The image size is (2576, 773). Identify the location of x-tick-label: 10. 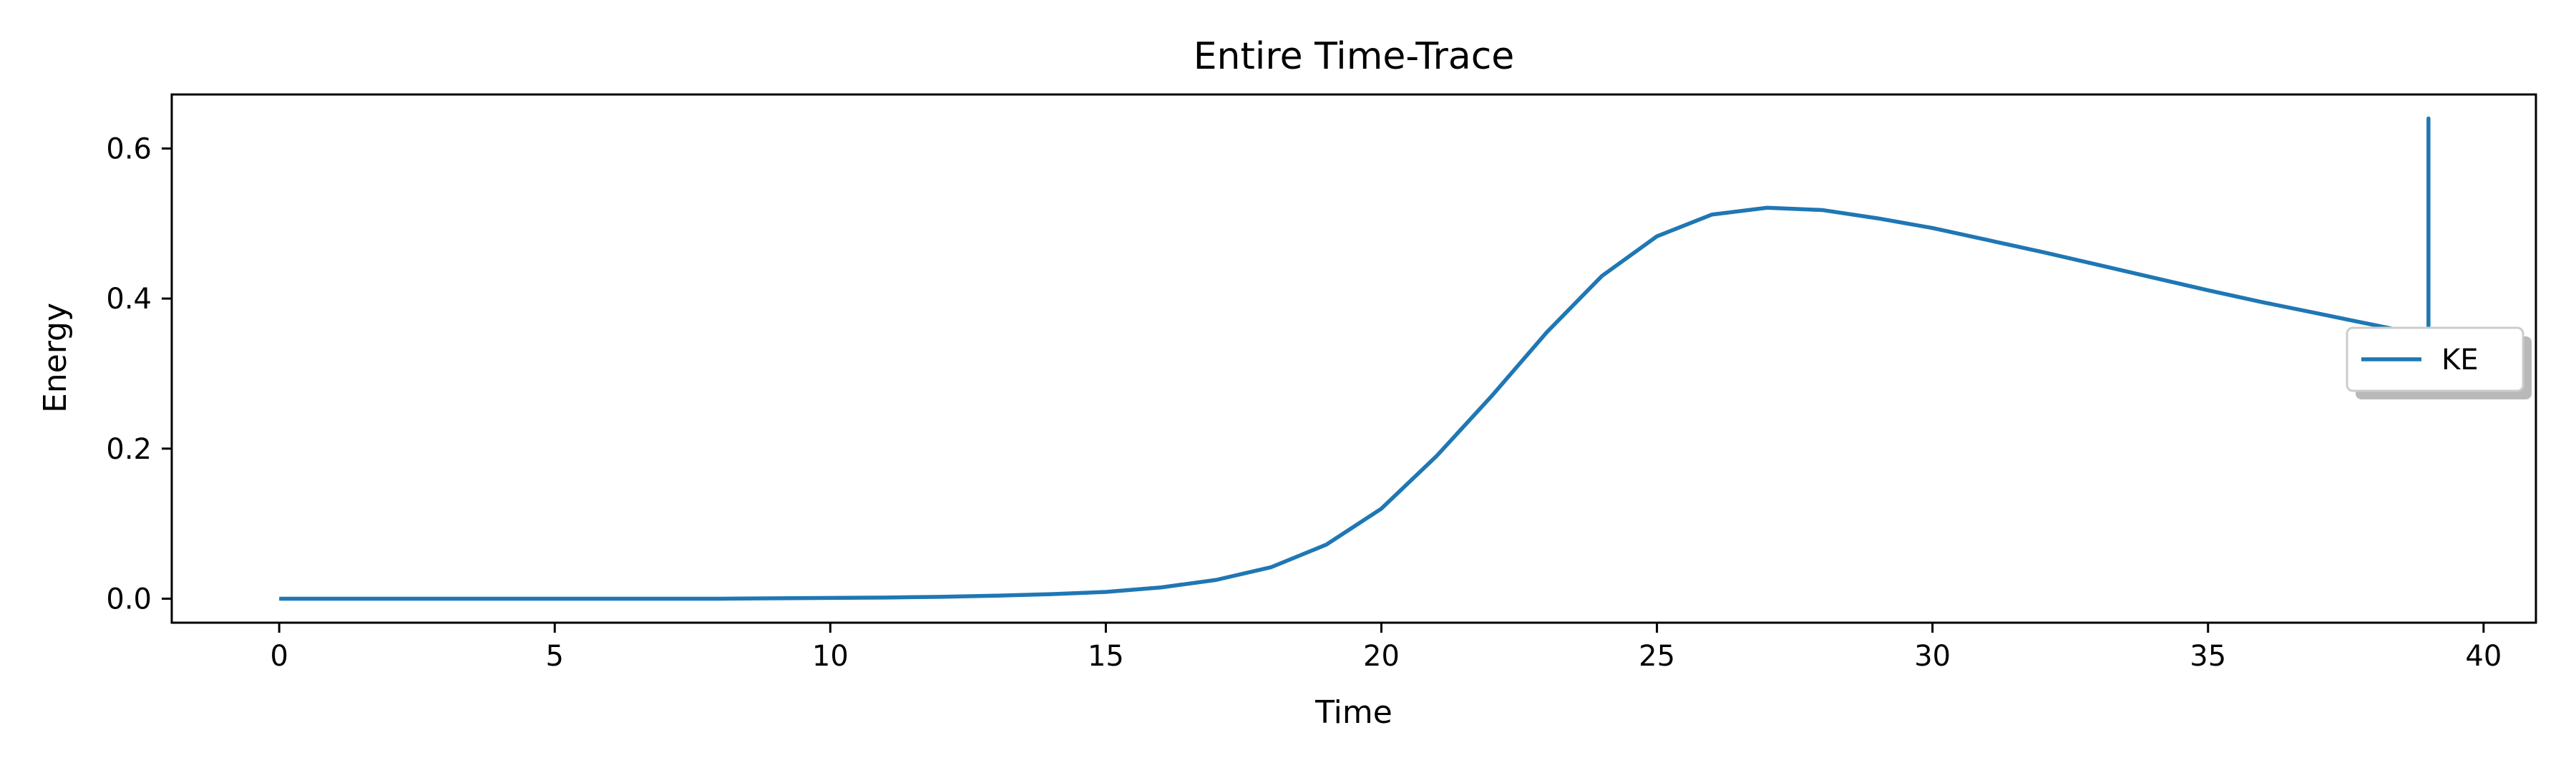
(830, 656).